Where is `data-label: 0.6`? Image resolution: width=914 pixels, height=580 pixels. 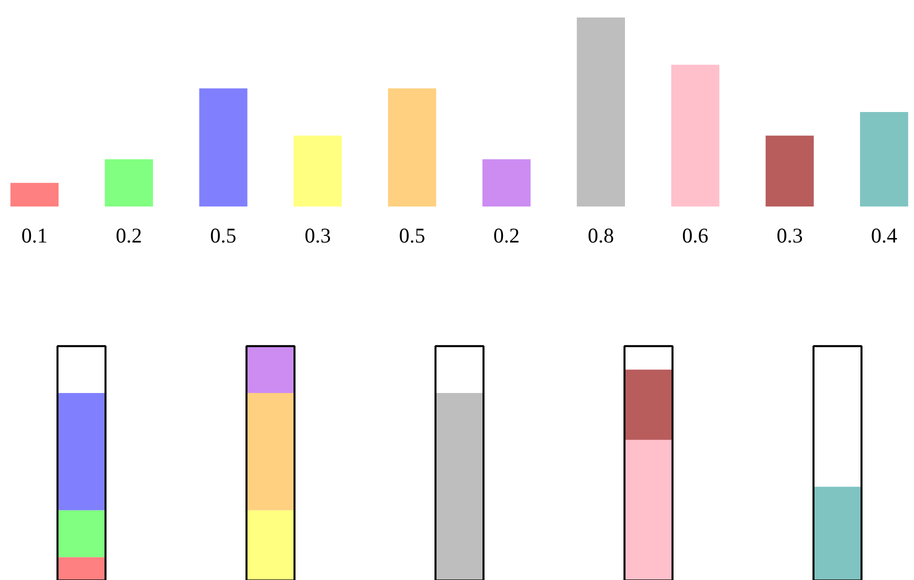
data-label: 0.6 is located at coordinates (695, 236).